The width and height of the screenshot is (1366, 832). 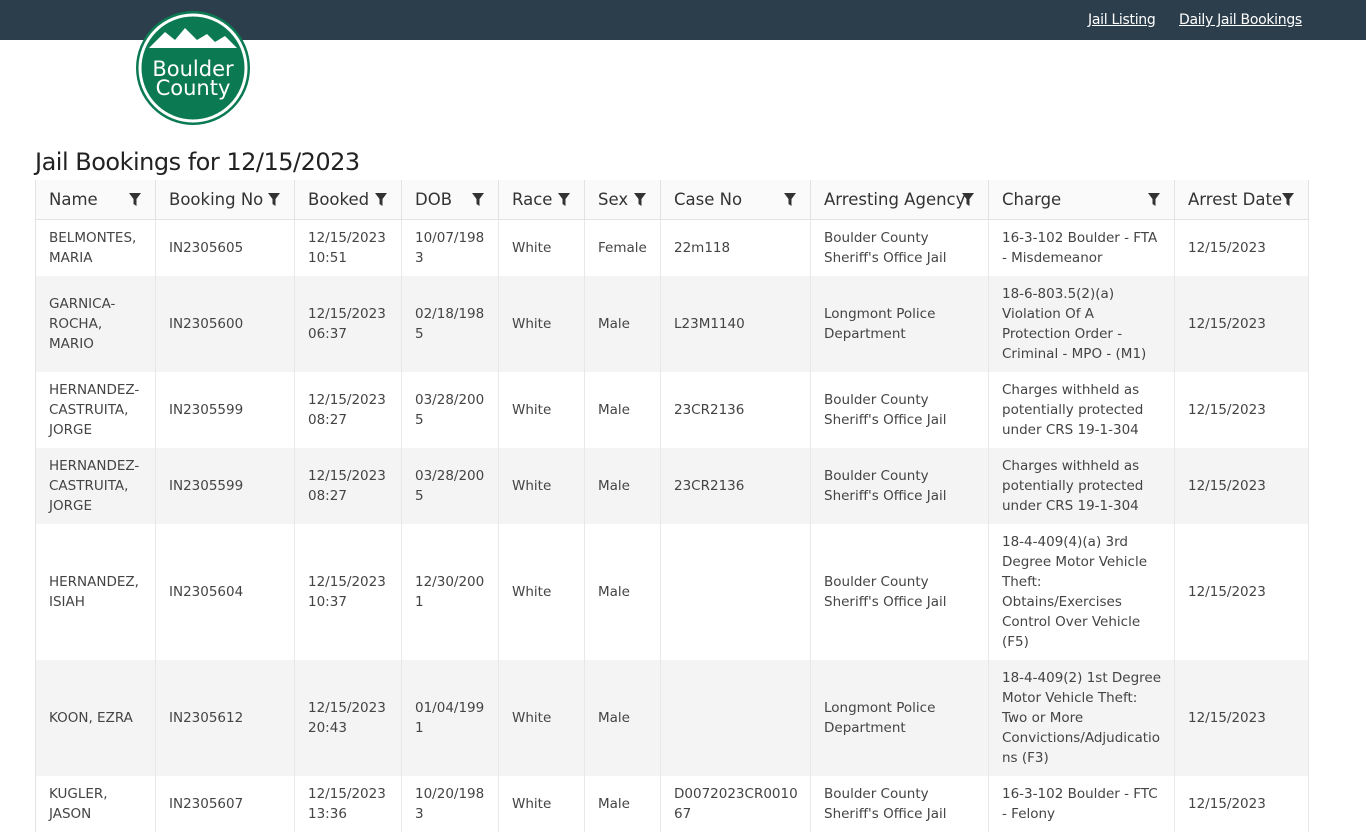 What do you see at coordinates (95, 592) in the screenshot?
I see `table-cell: HERNANDEZ, ISIAH` at bounding box center [95, 592].